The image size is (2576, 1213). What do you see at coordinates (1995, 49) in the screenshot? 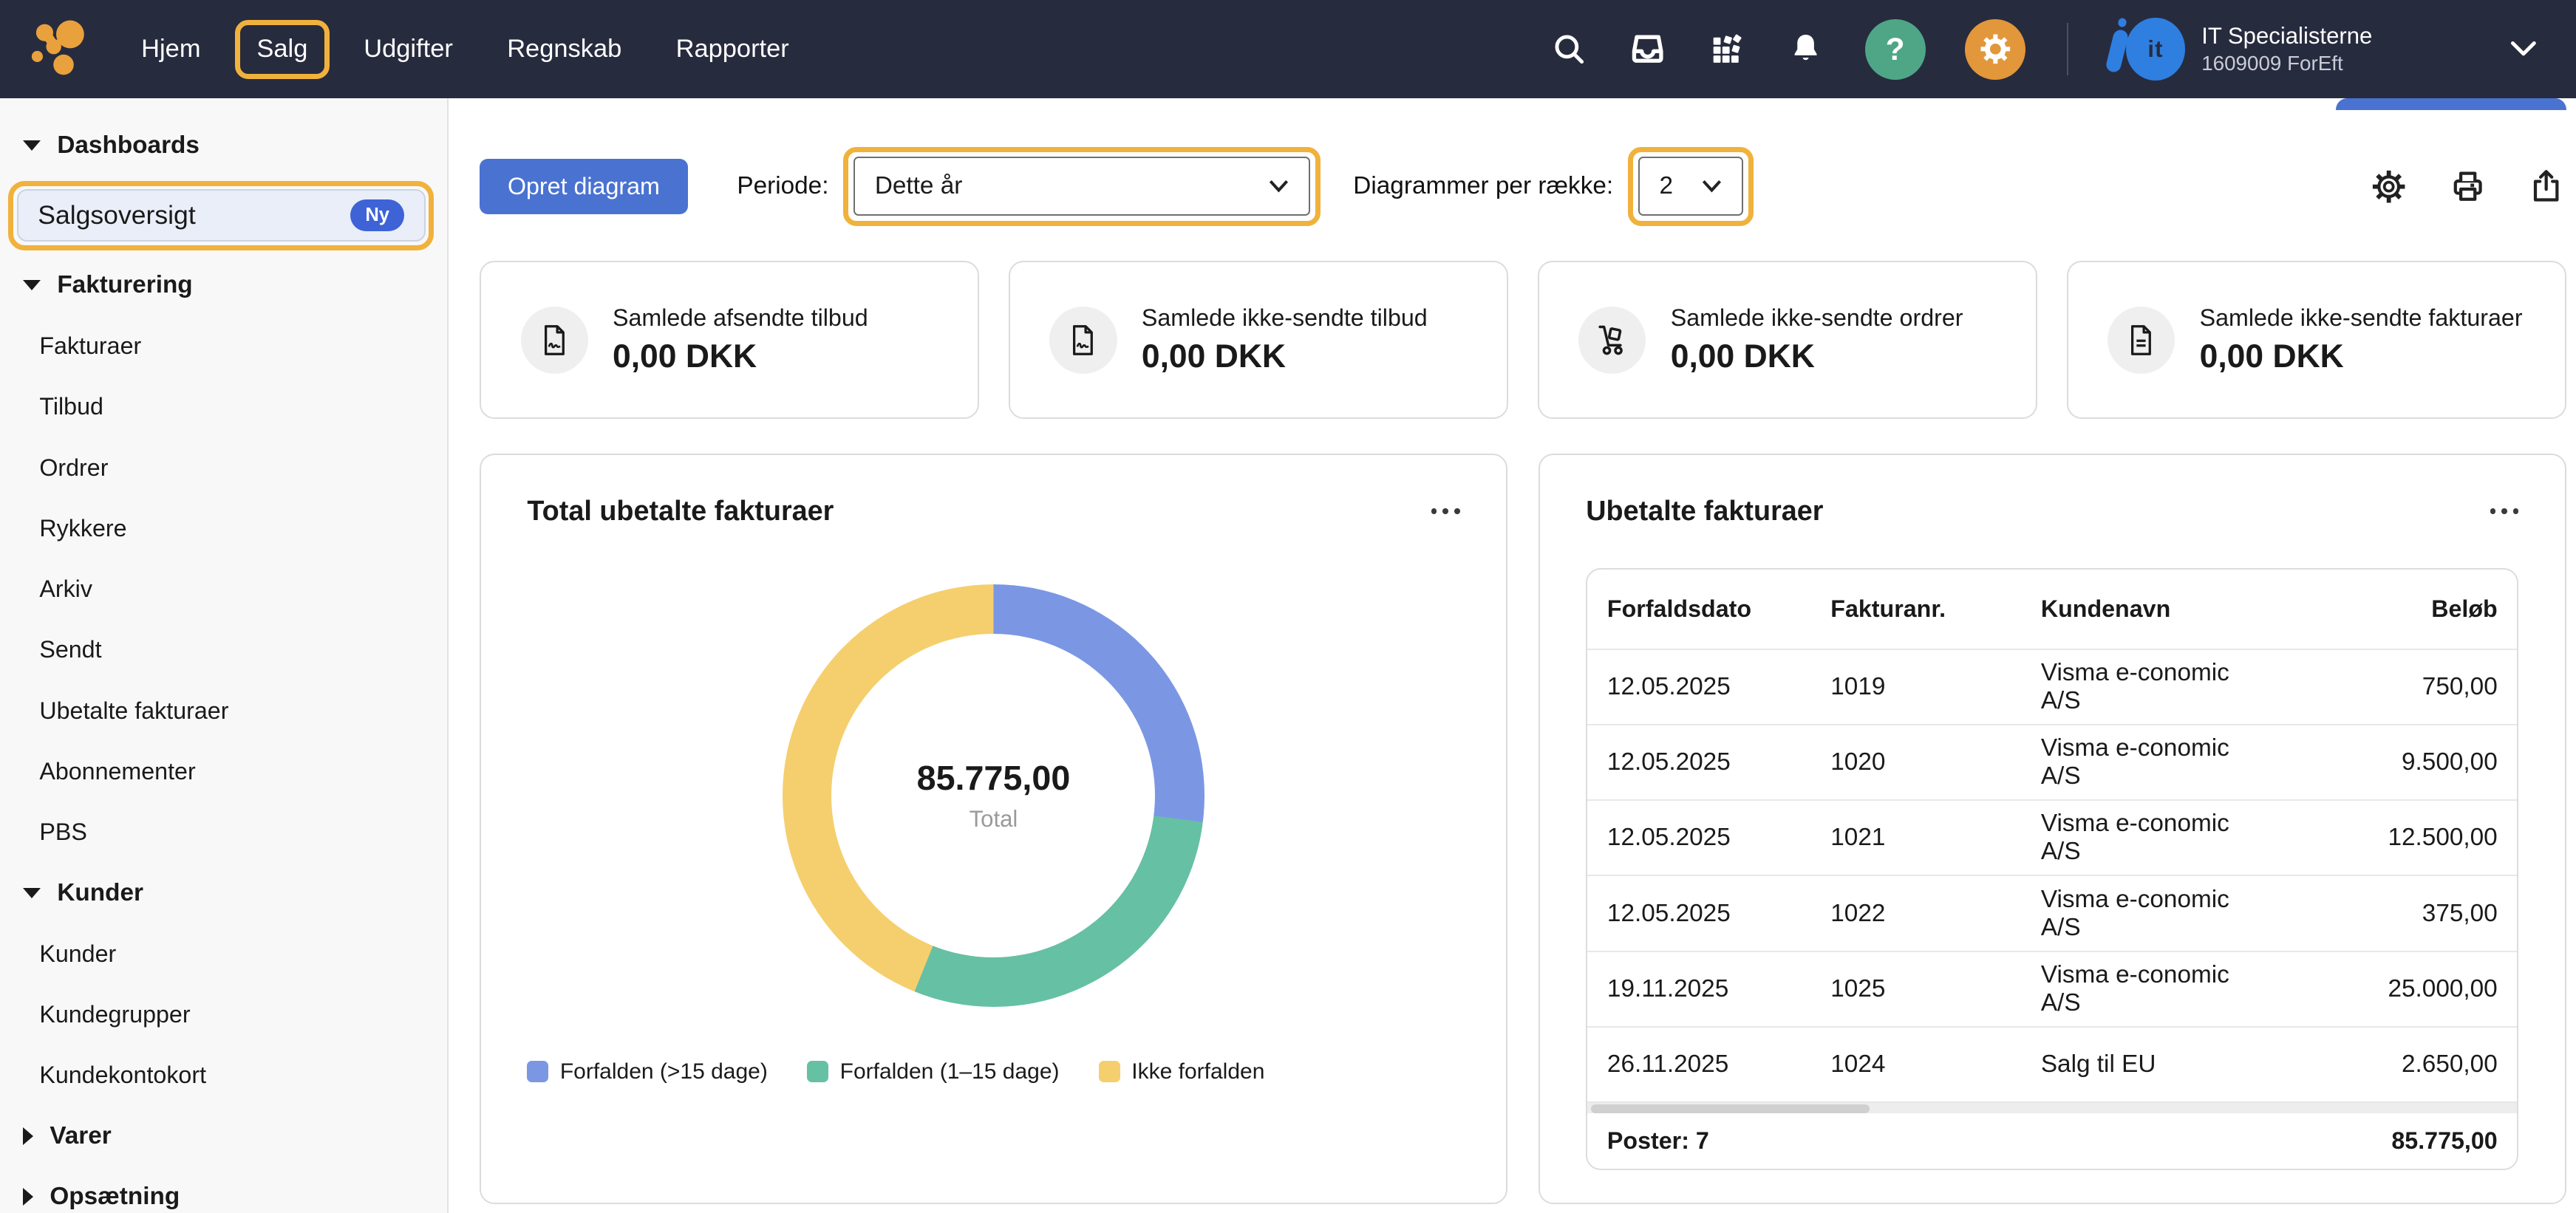
I see `settings-button` at bounding box center [1995, 49].